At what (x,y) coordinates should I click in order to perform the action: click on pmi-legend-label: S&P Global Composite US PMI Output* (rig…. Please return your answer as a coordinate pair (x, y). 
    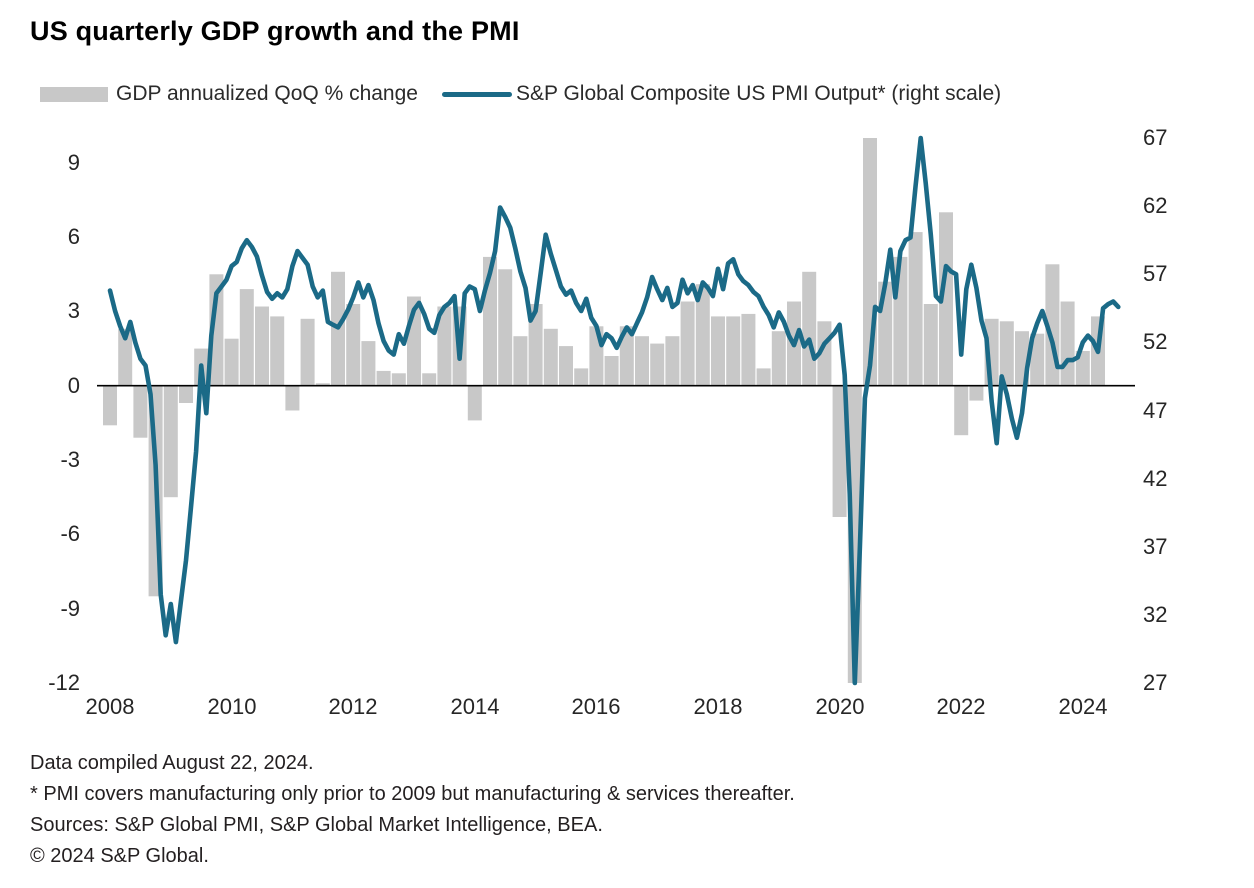
    Looking at the image, I should click on (758, 93).